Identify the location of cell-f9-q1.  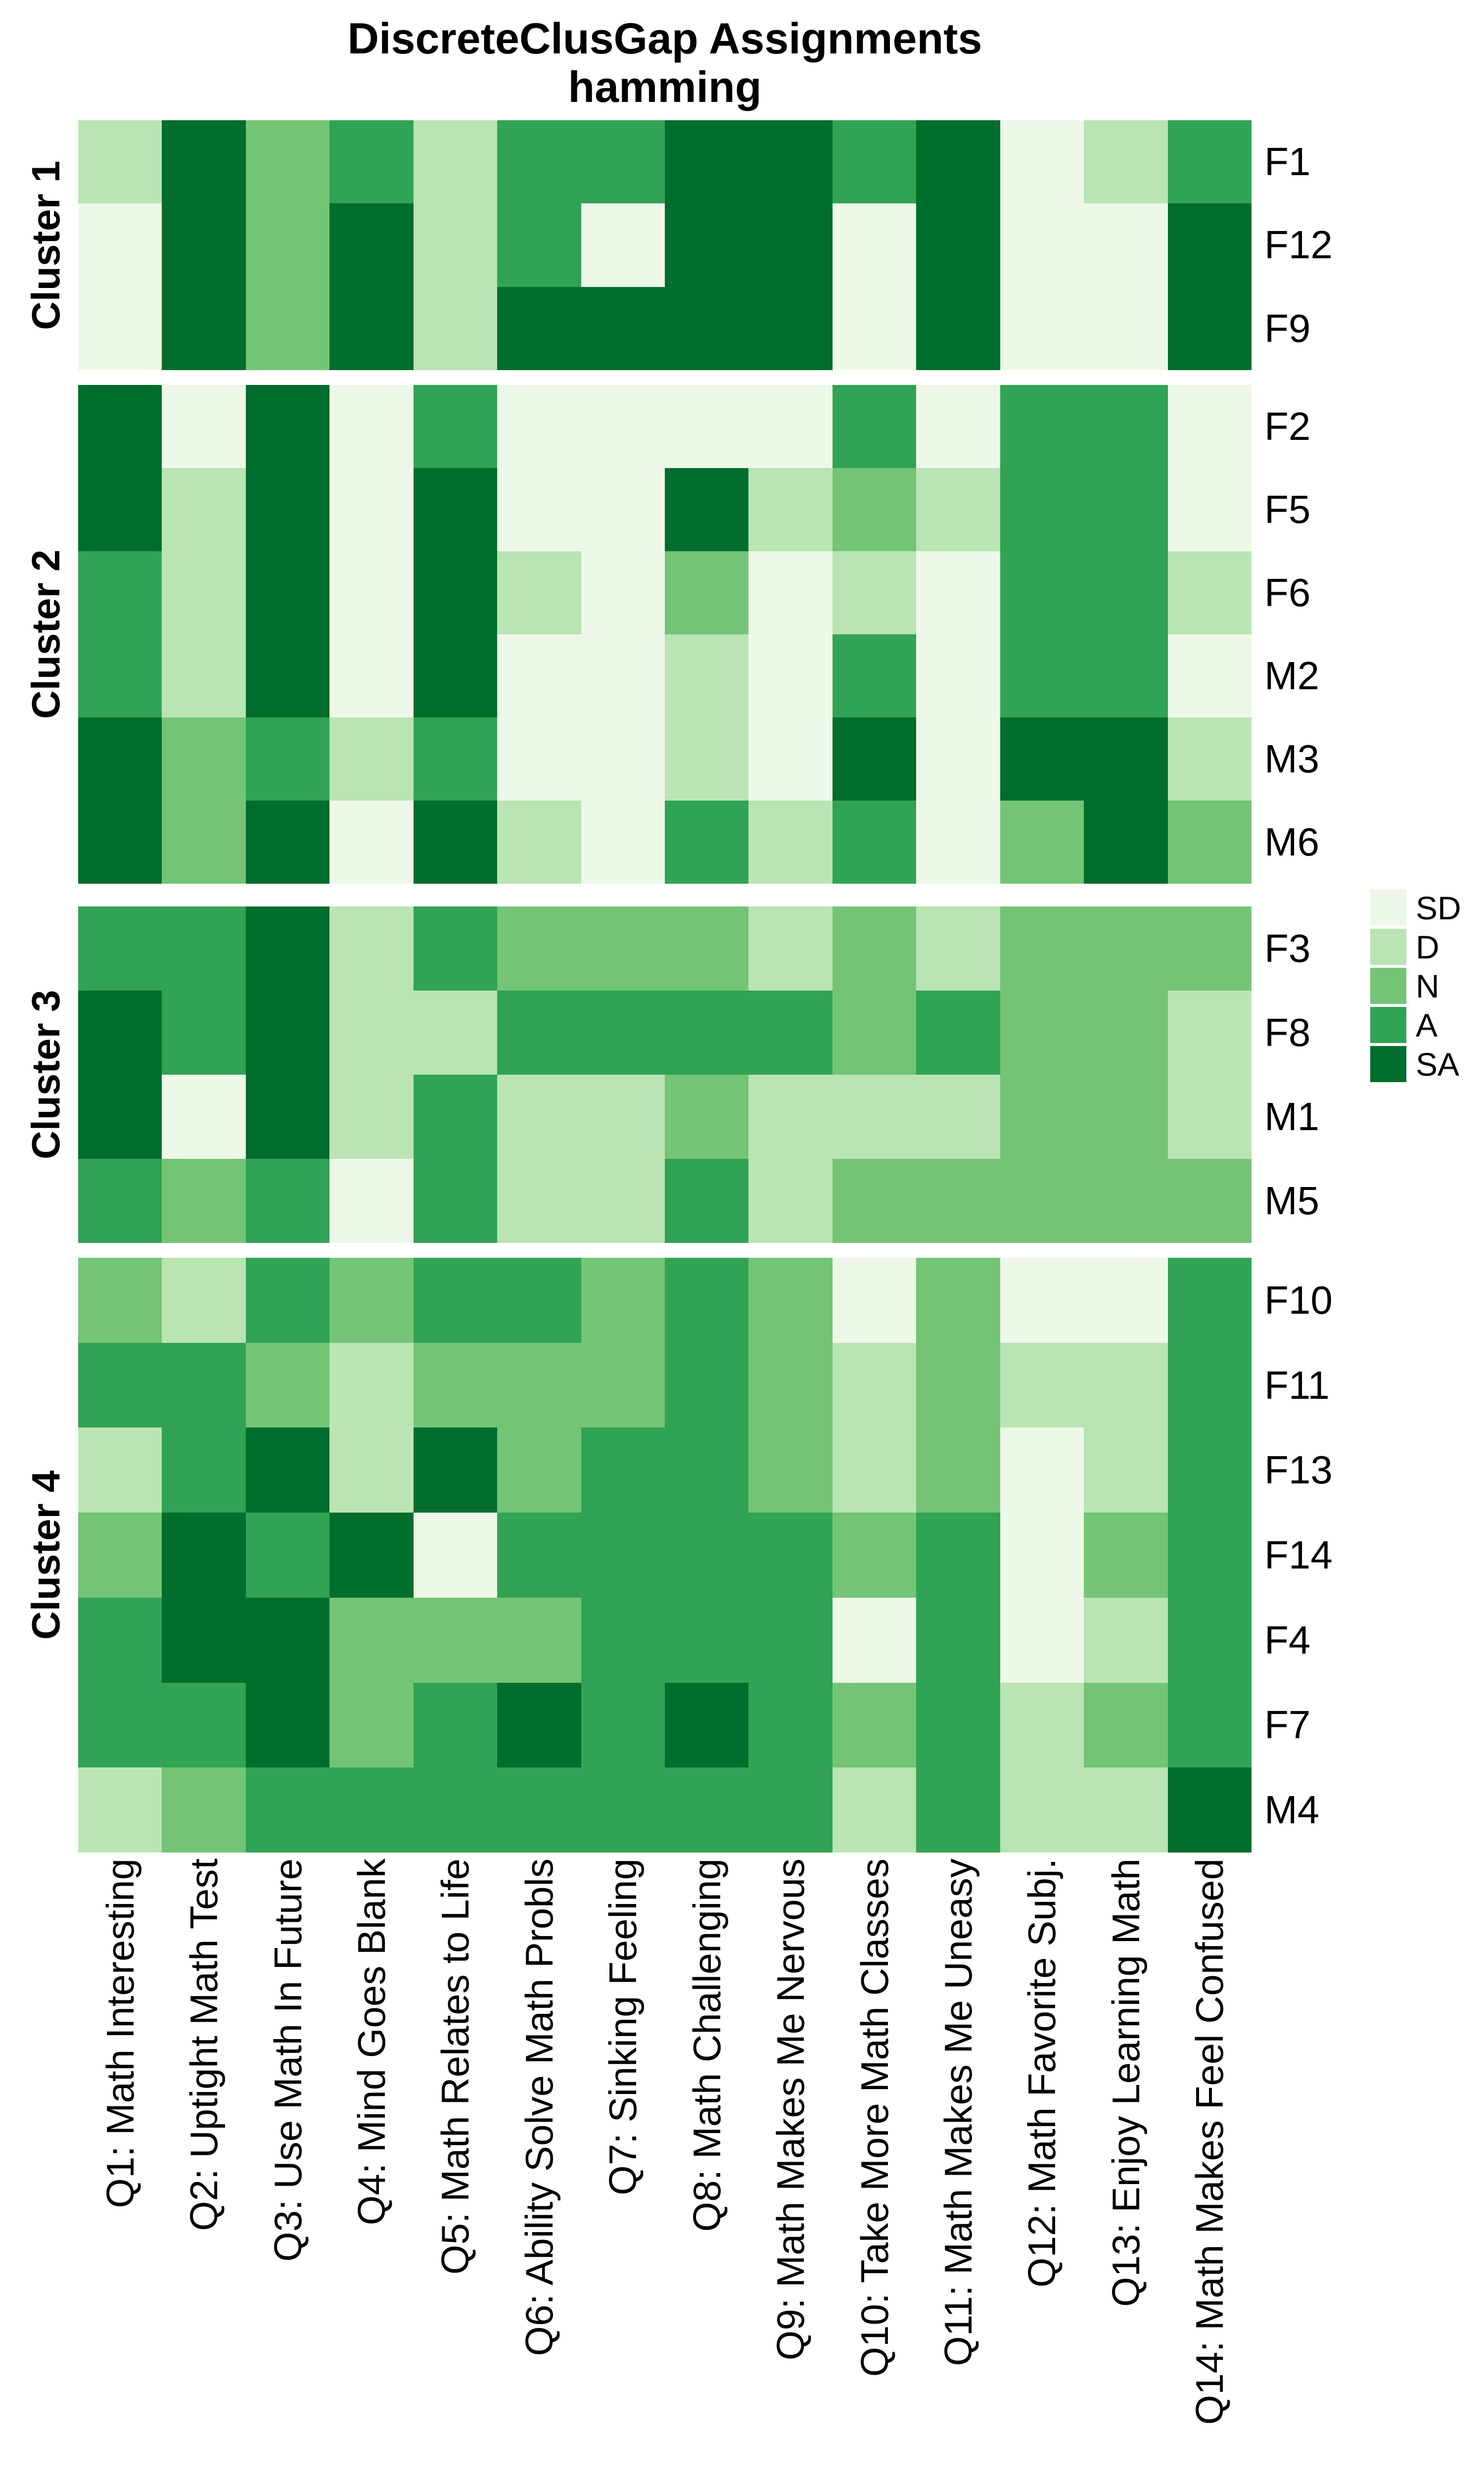
(120, 328).